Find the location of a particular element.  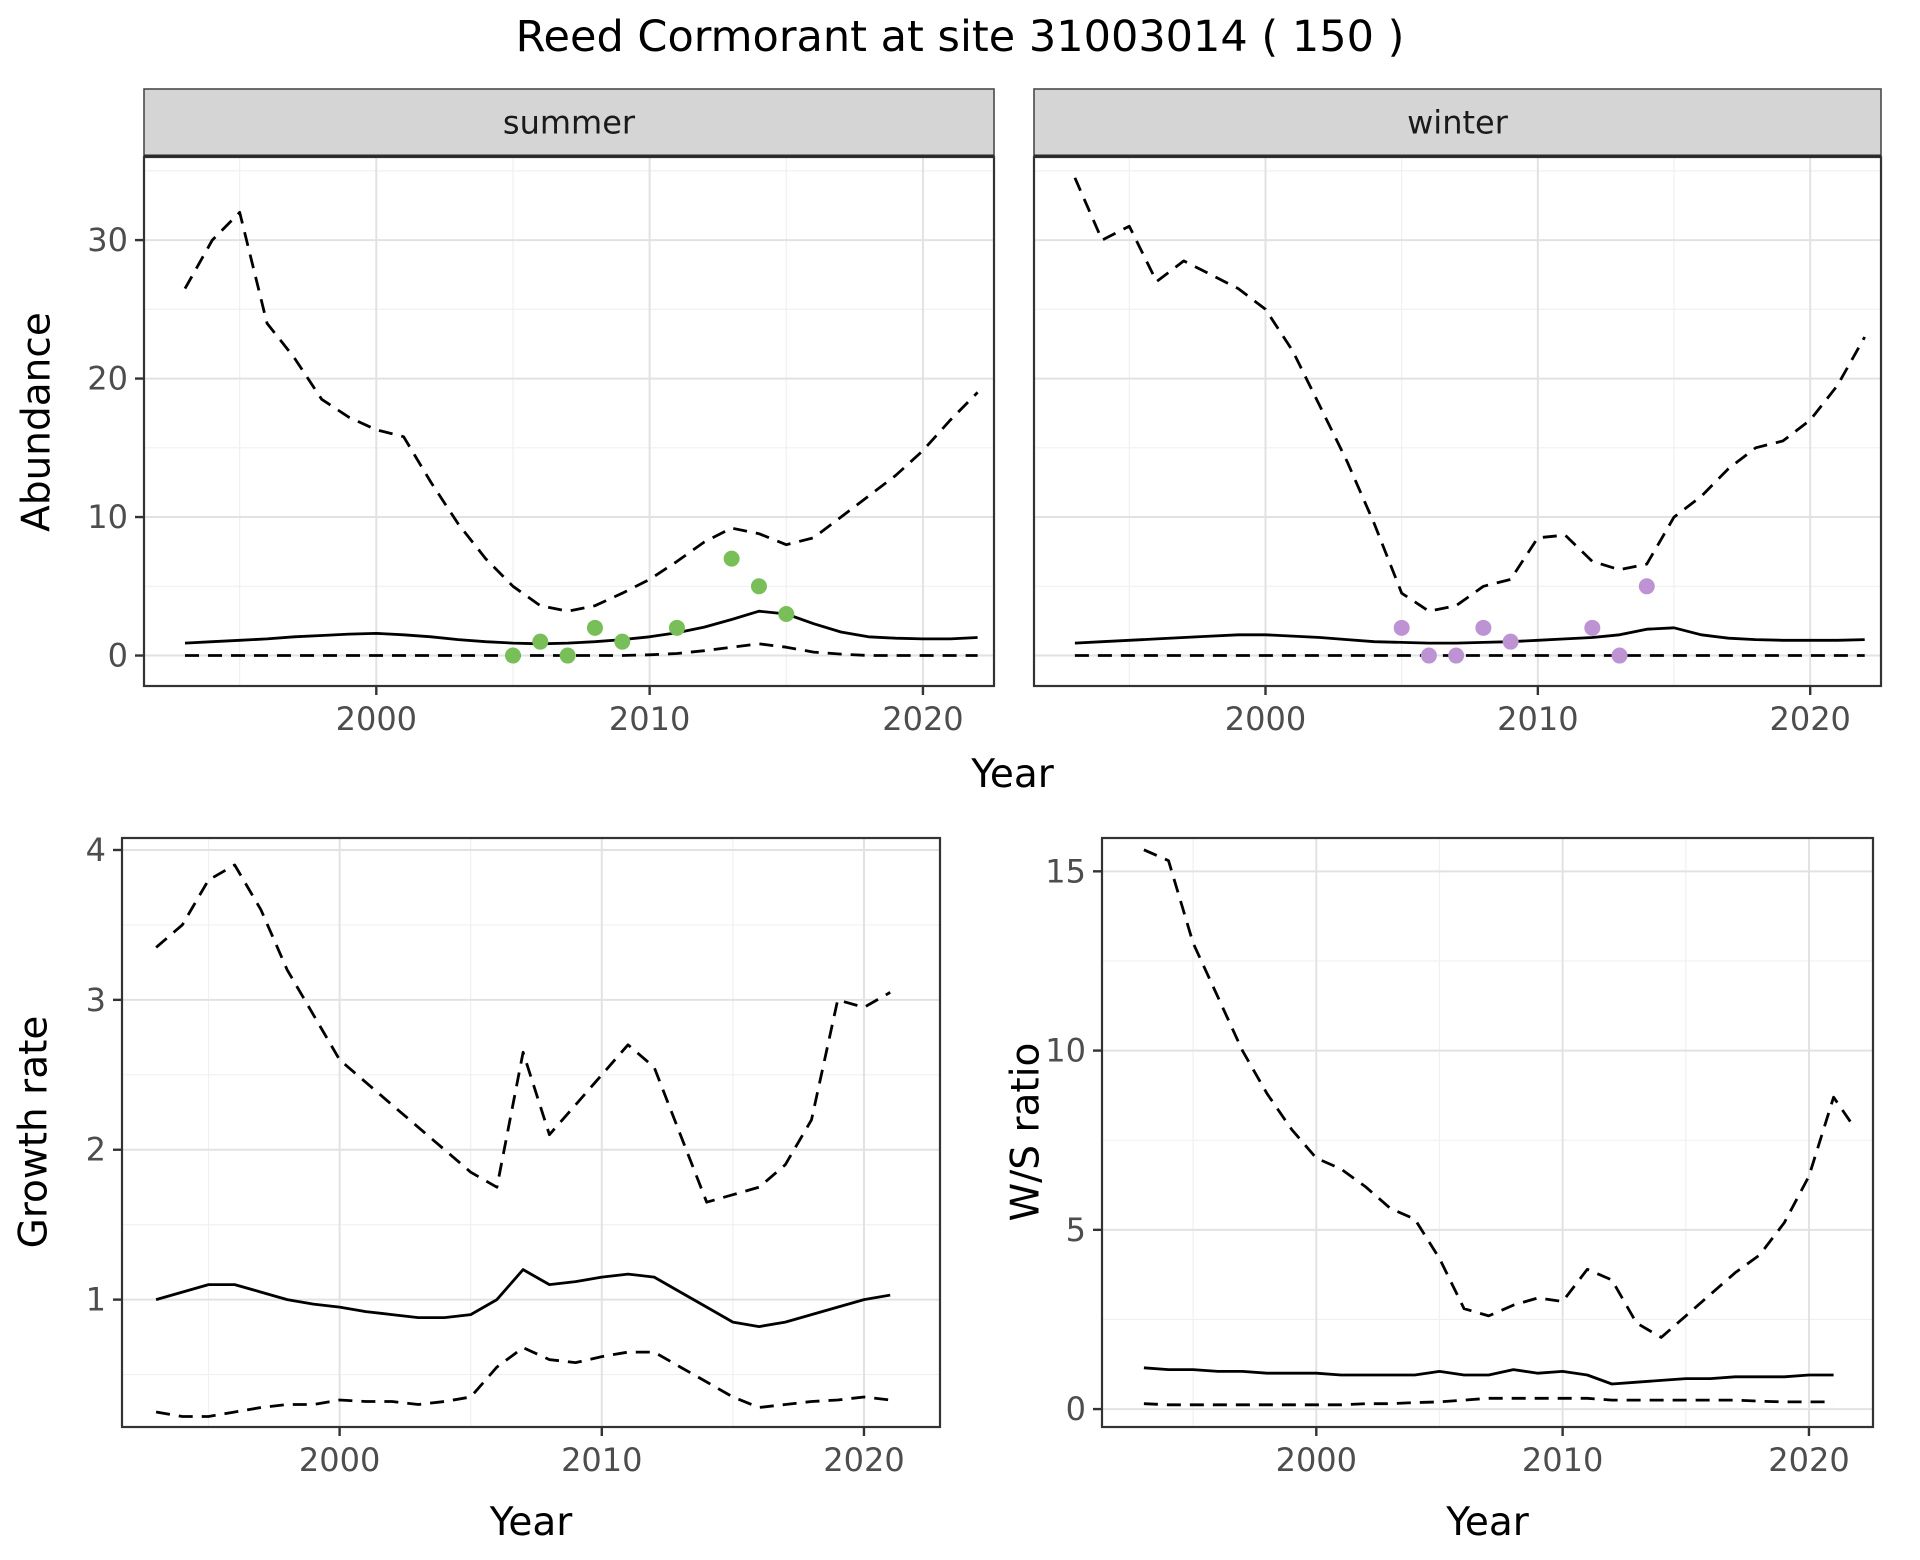

svg-text: 30 is located at coordinates (107, 240).